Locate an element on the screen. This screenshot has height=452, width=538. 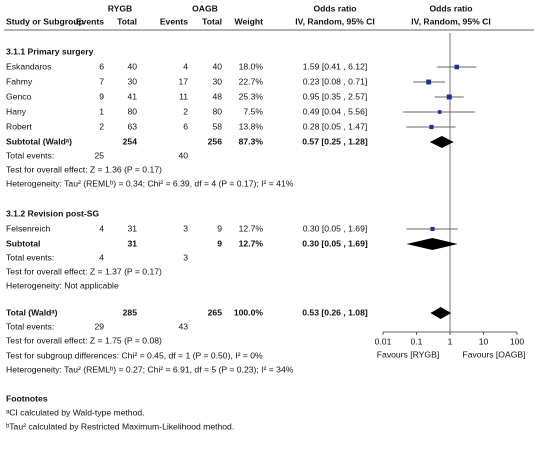
group-header: RYGB is located at coordinates (120, 8).